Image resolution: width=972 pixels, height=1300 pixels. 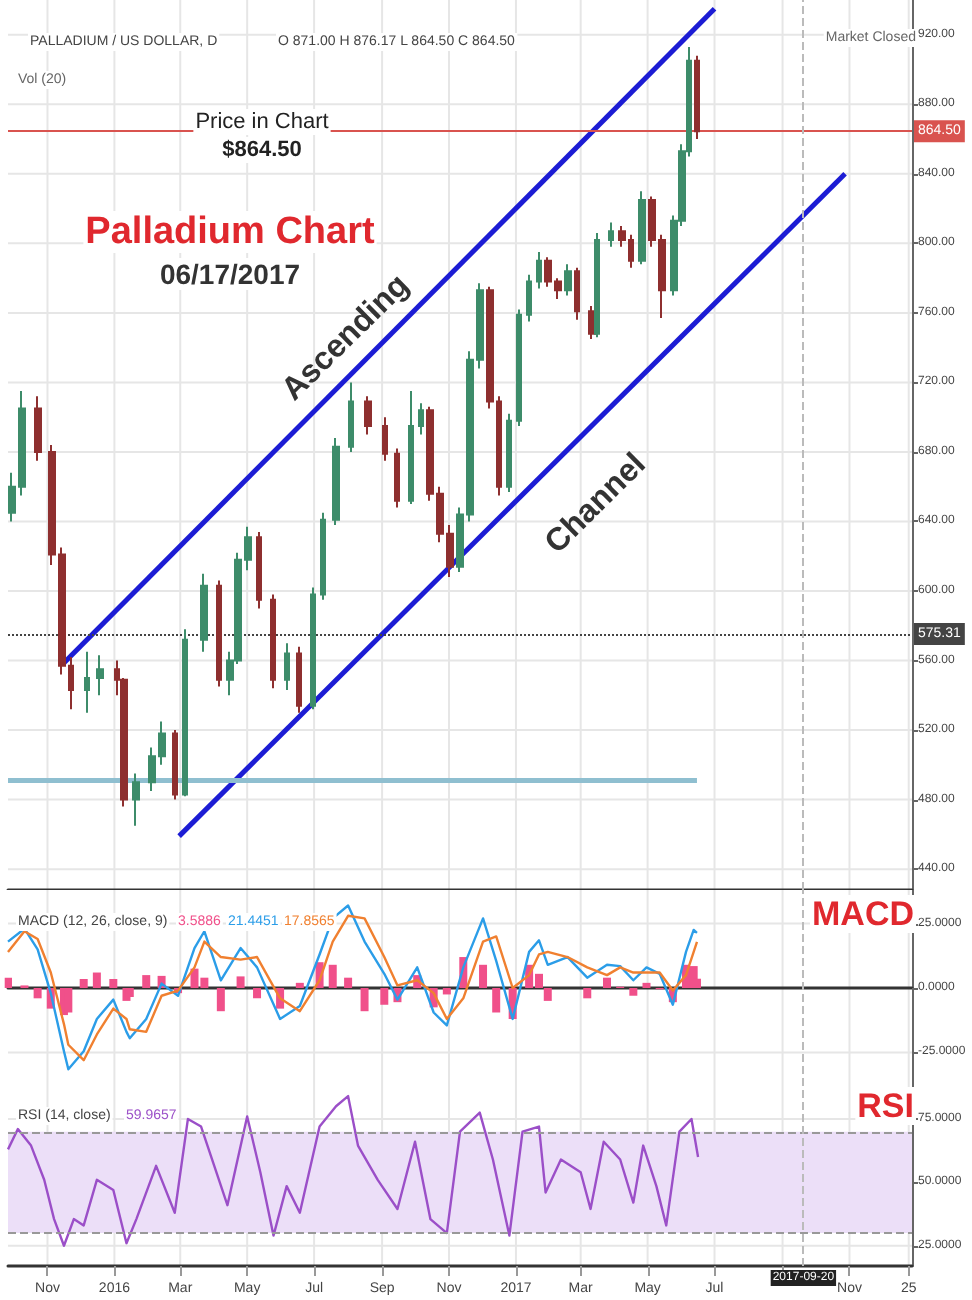 I want to click on annotation: Palladium Chart, so click(x=230, y=232).